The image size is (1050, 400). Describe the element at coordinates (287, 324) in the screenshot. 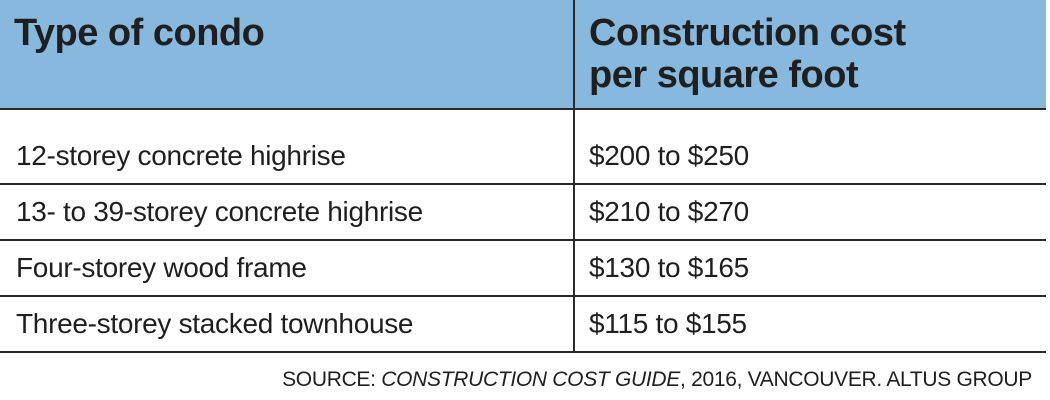

I see `row-condo-type: Three-storey stacked townhouse` at that location.